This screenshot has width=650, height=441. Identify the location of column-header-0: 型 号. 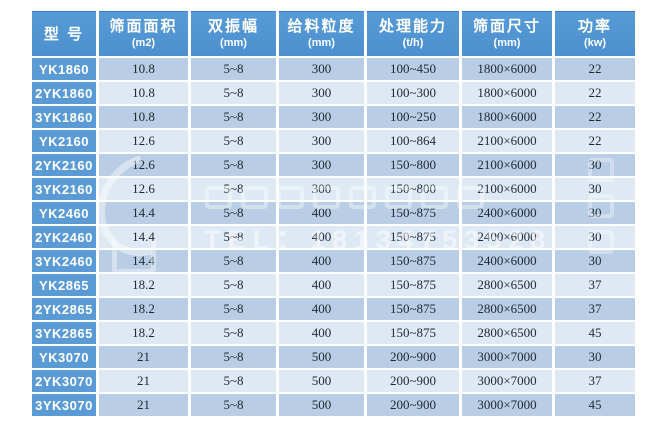
(64, 33).